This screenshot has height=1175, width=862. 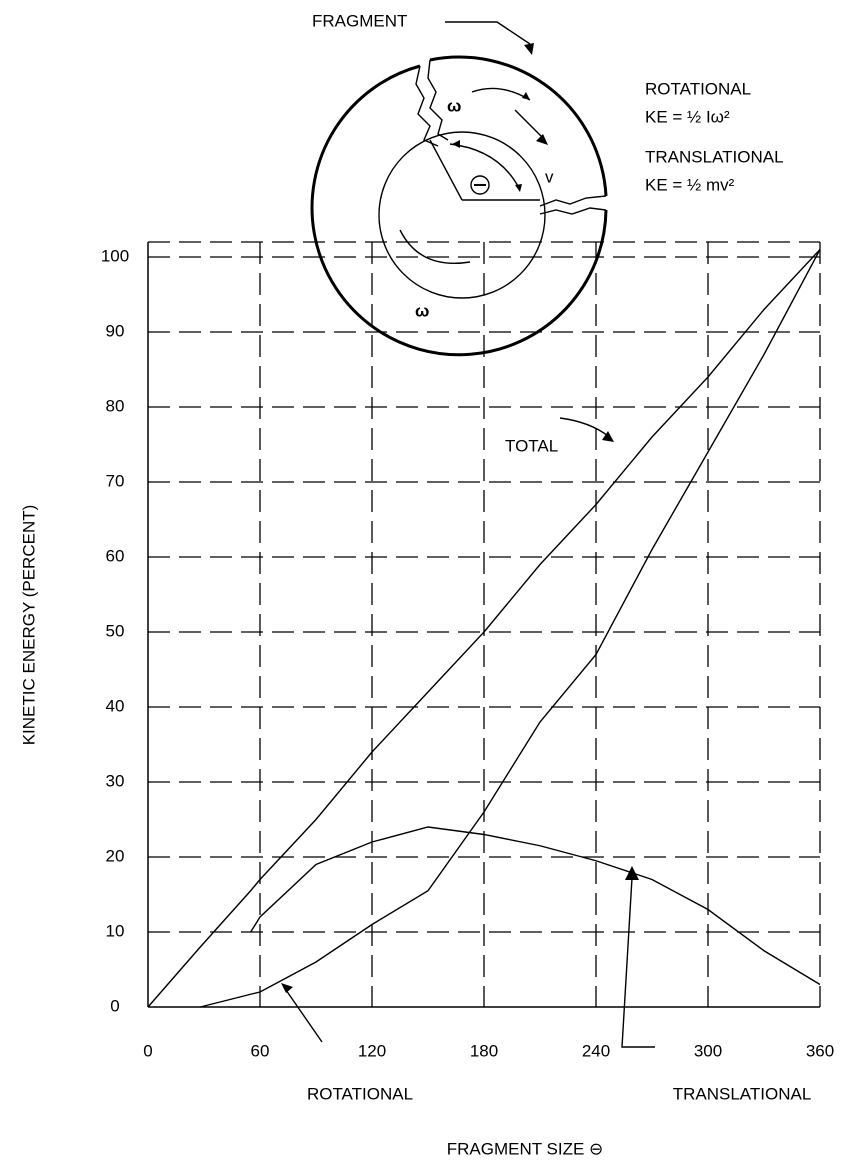 What do you see at coordinates (115, 855) in the screenshot?
I see `y-tick-label: 20` at bounding box center [115, 855].